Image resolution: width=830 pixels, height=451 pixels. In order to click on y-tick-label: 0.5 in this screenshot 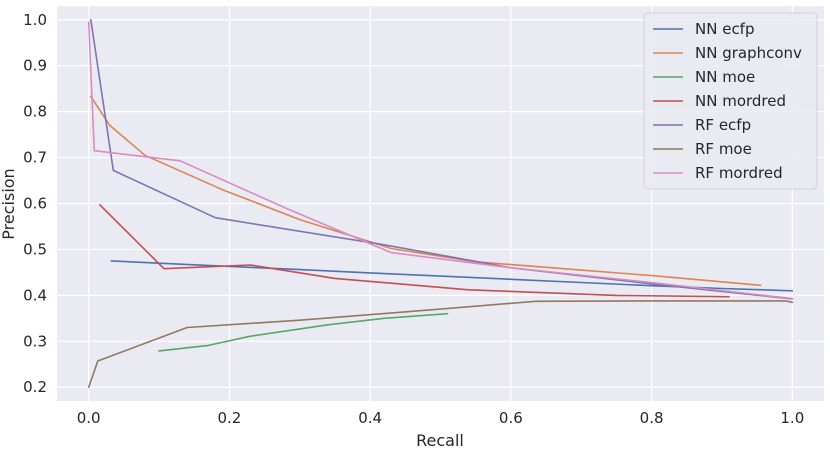, I will do `click(35, 249)`.